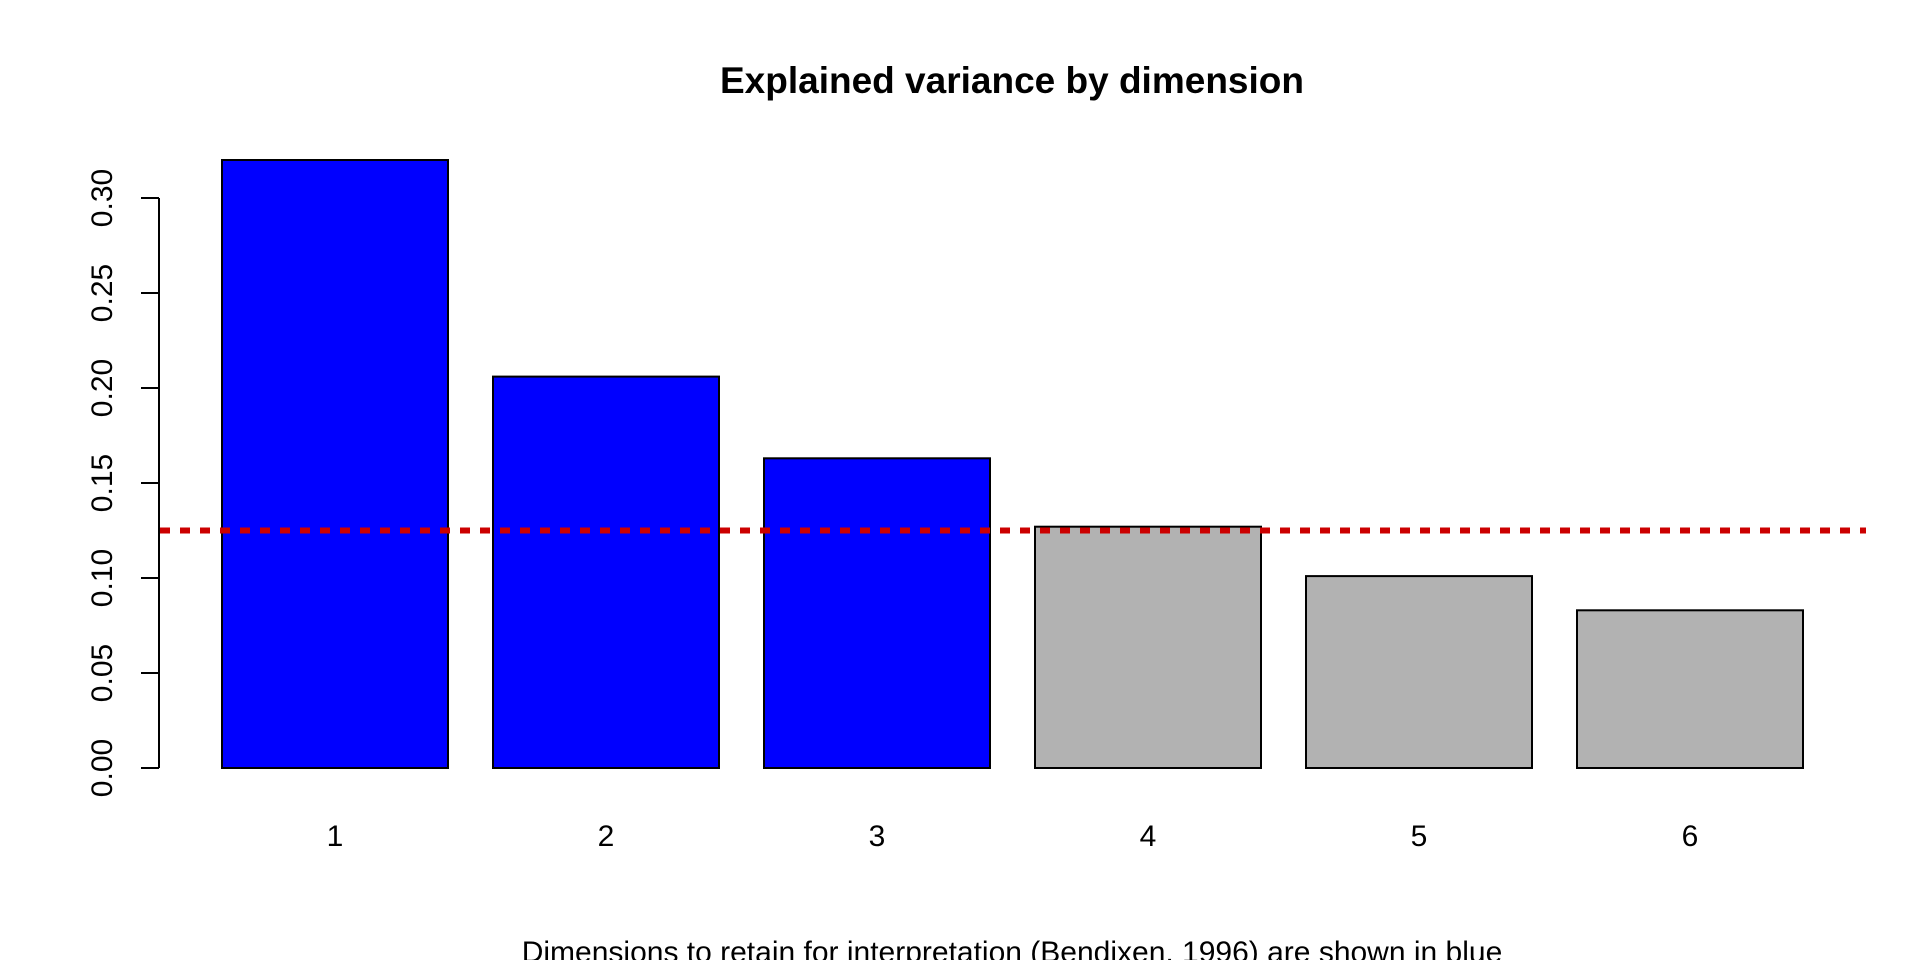 Image resolution: width=1920 pixels, height=960 pixels. Describe the element at coordinates (102, 388) in the screenshot. I see `y-tick-label-0.20: 0.20` at that location.